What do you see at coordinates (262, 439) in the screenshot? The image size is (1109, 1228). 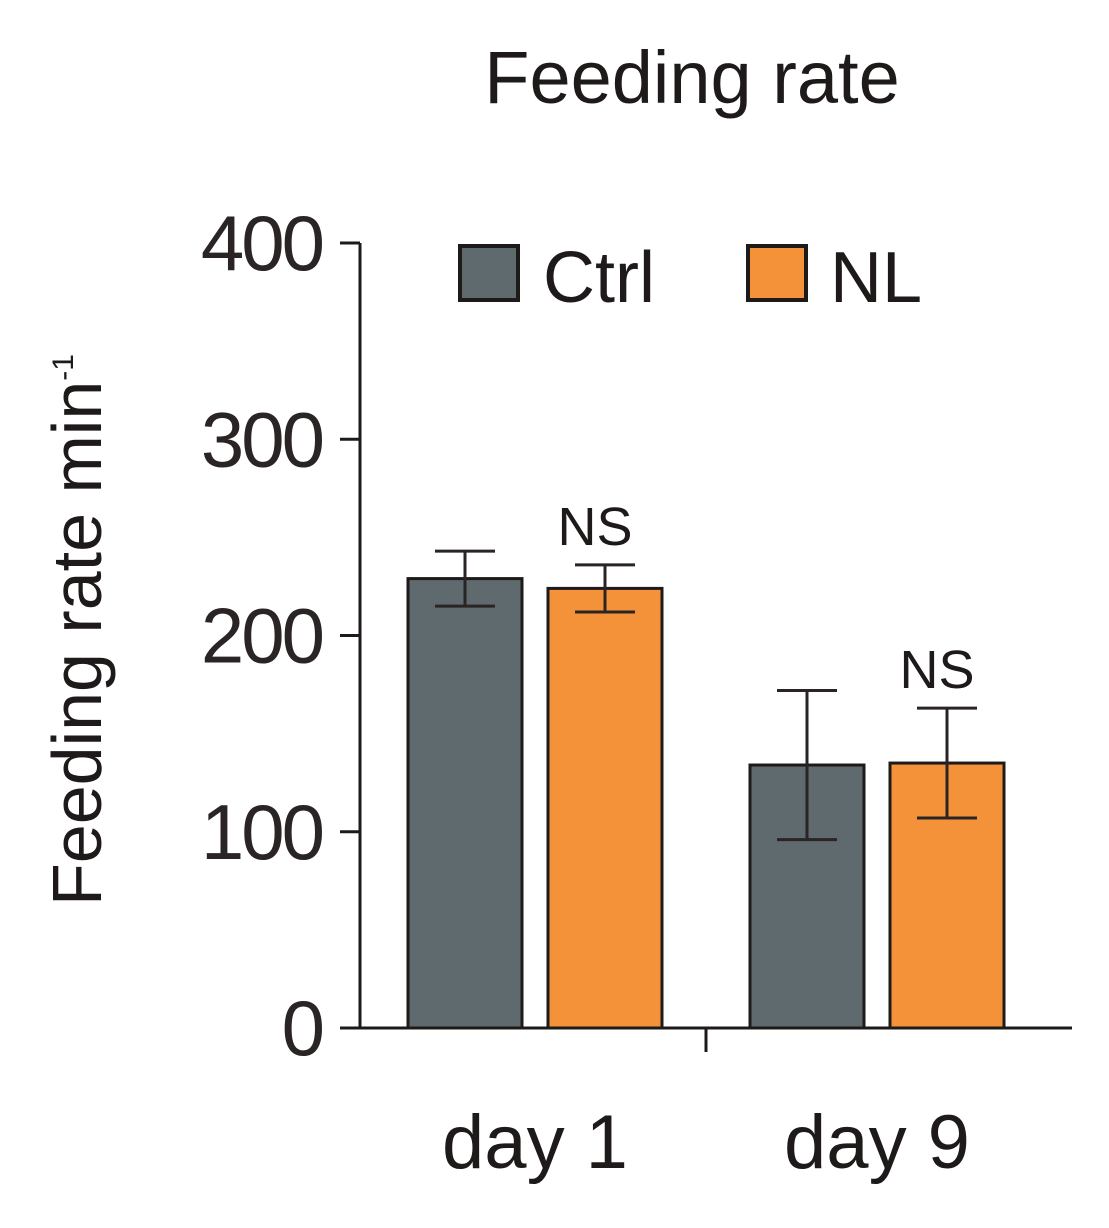 I see `y-tick-label: 300` at bounding box center [262, 439].